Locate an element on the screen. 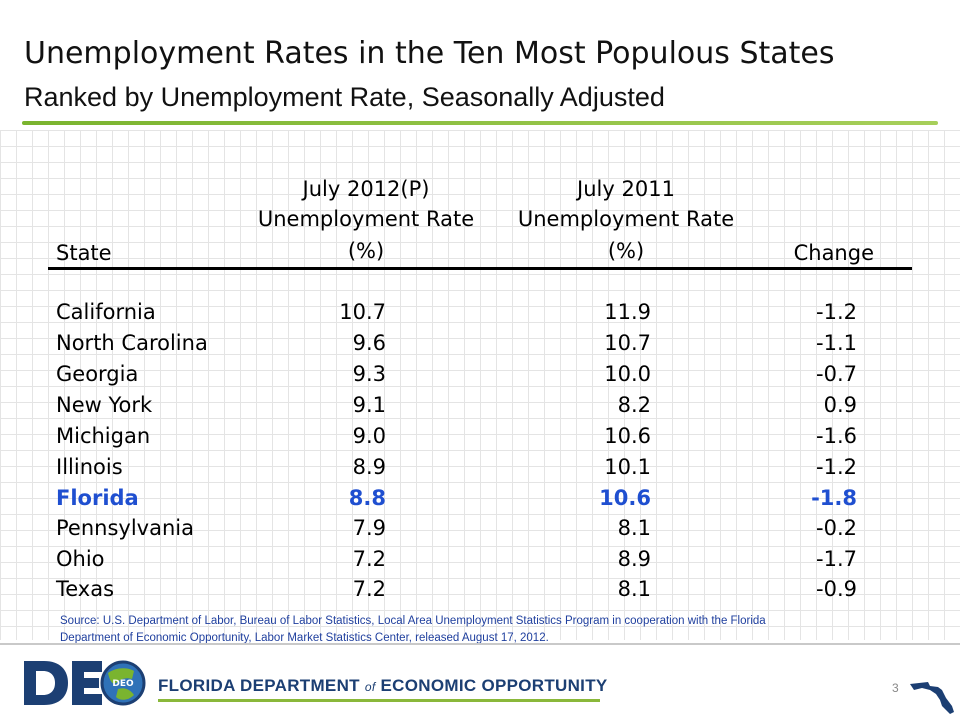 Image resolution: width=960 pixels, height=720 pixels. header-col2-line1: July 2011 is located at coordinates (626, 189).